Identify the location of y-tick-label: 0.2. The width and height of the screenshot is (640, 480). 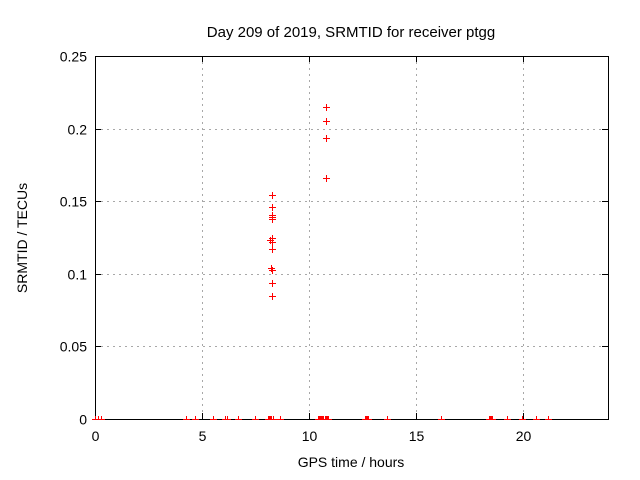
(78, 130).